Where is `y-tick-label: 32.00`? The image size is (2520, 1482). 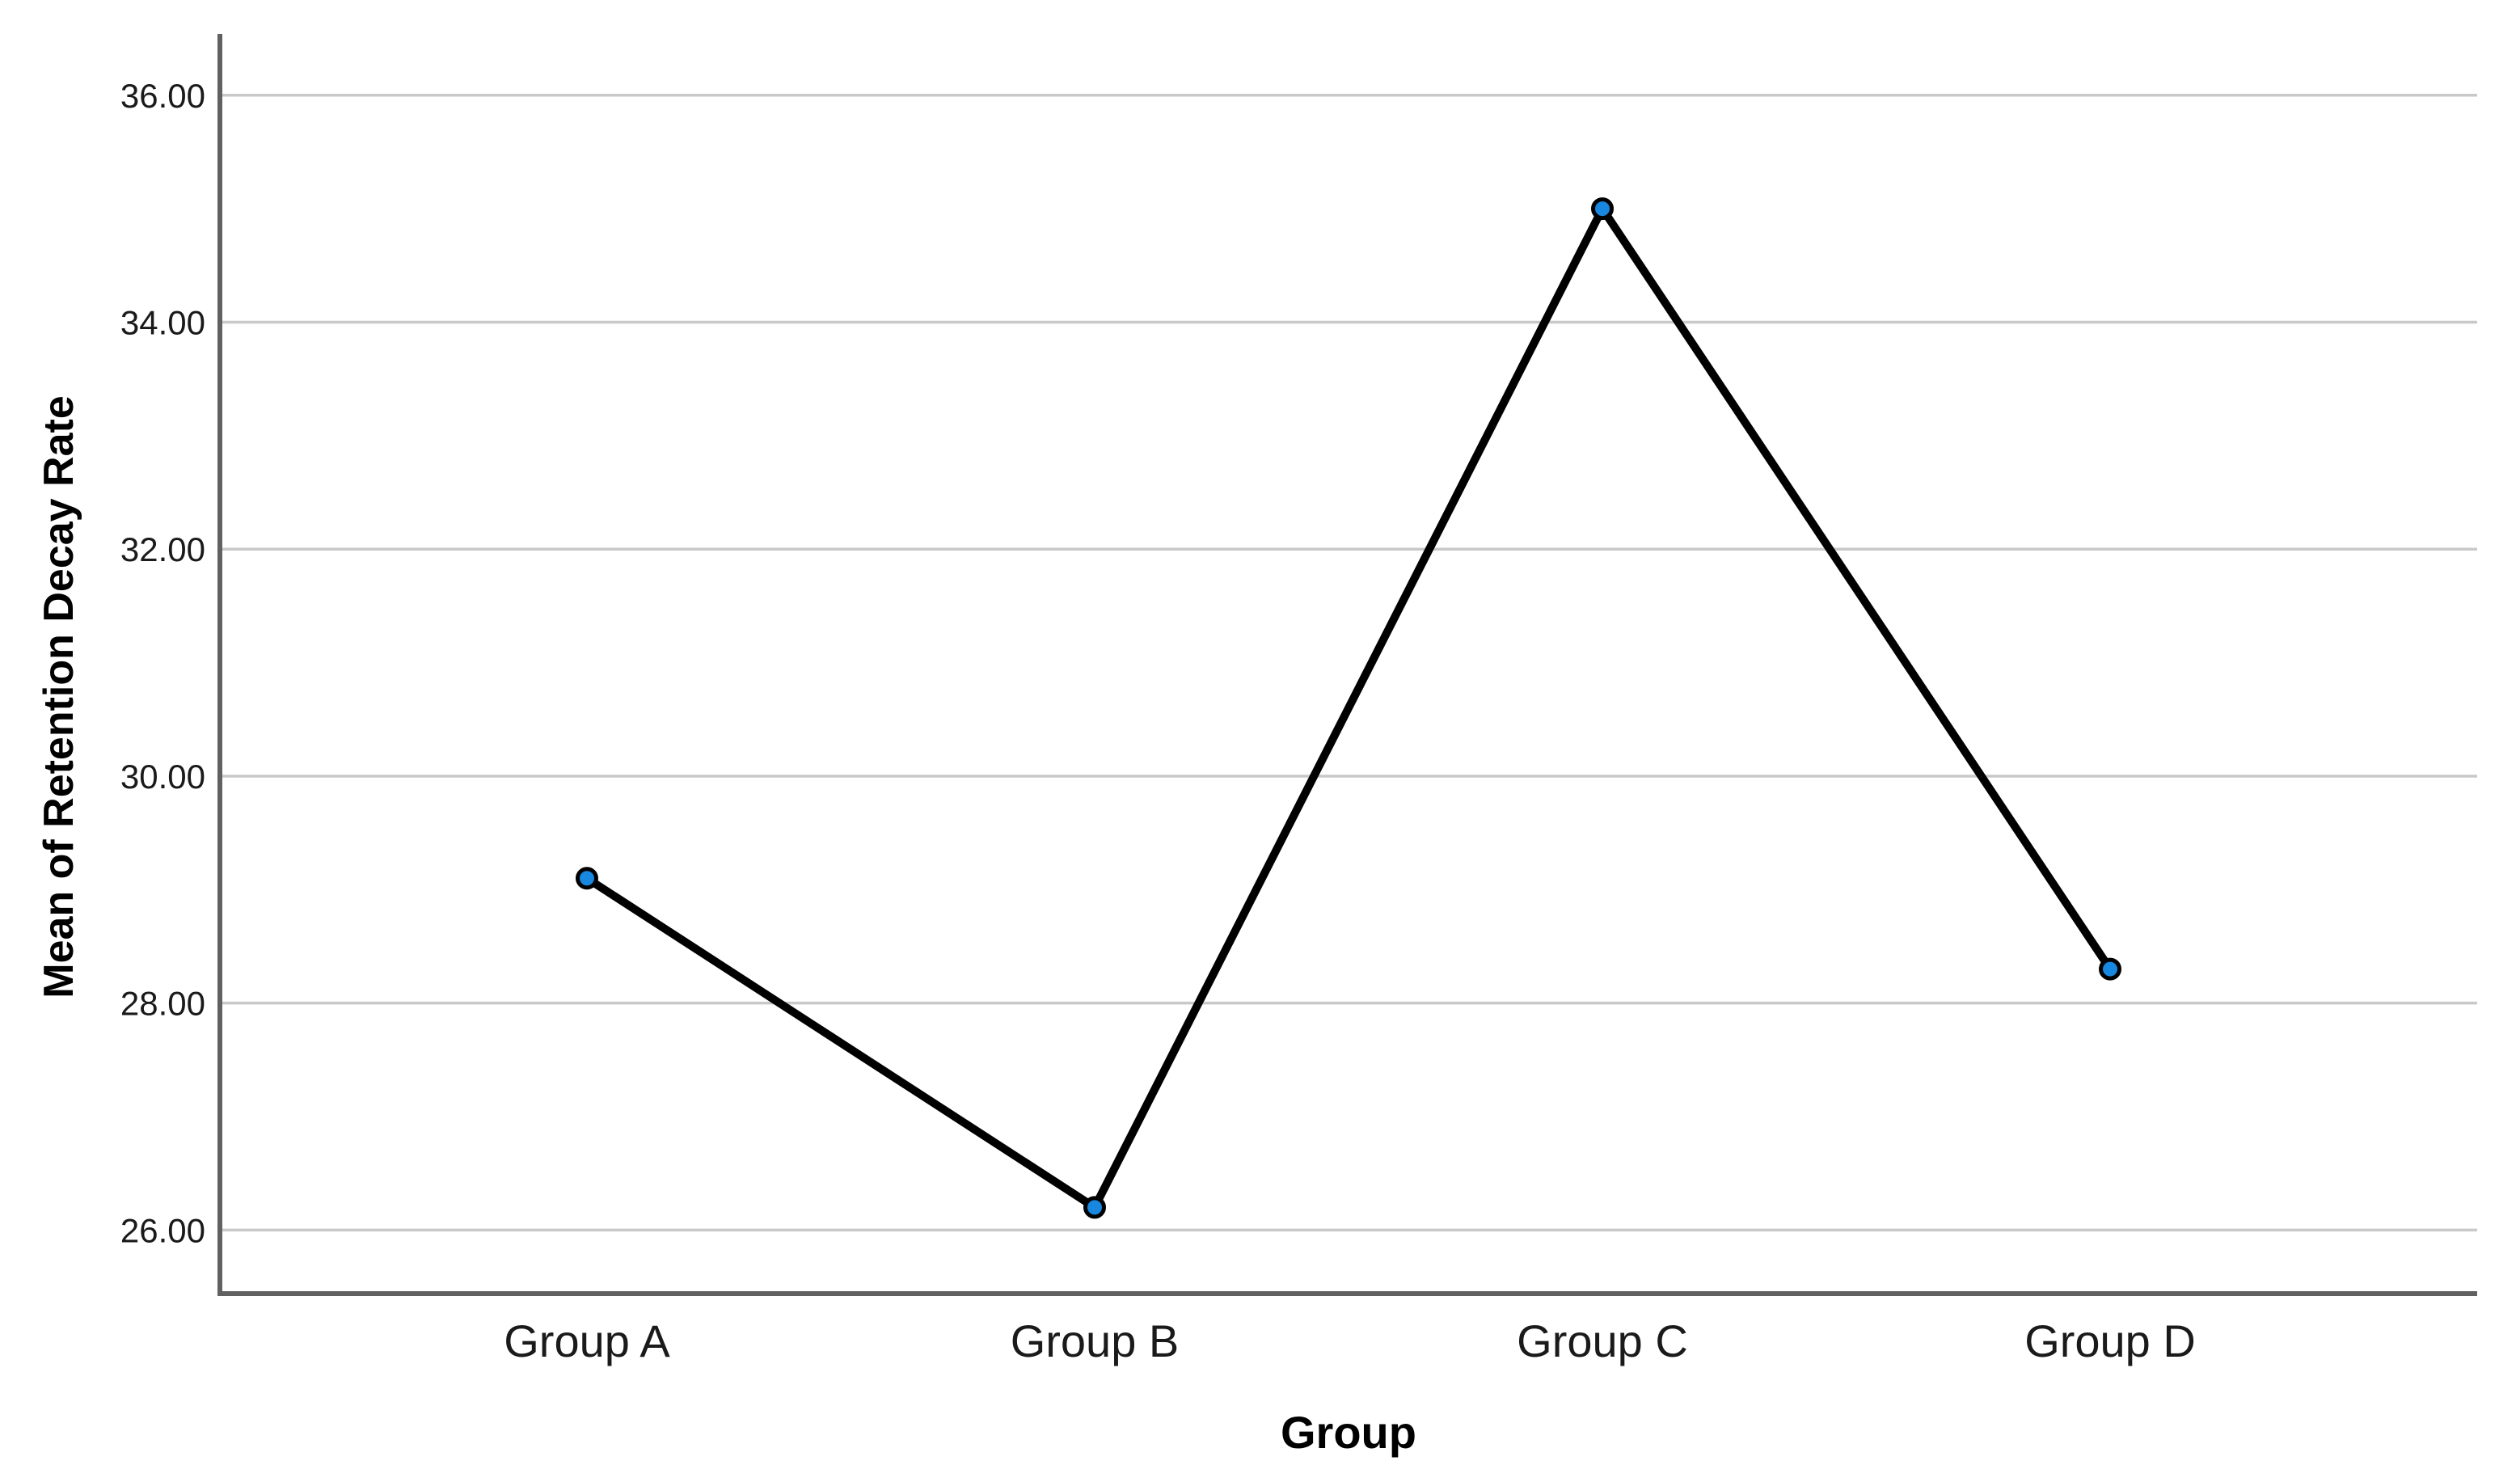 y-tick-label: 32.00 is located at coordinates (163, 549).